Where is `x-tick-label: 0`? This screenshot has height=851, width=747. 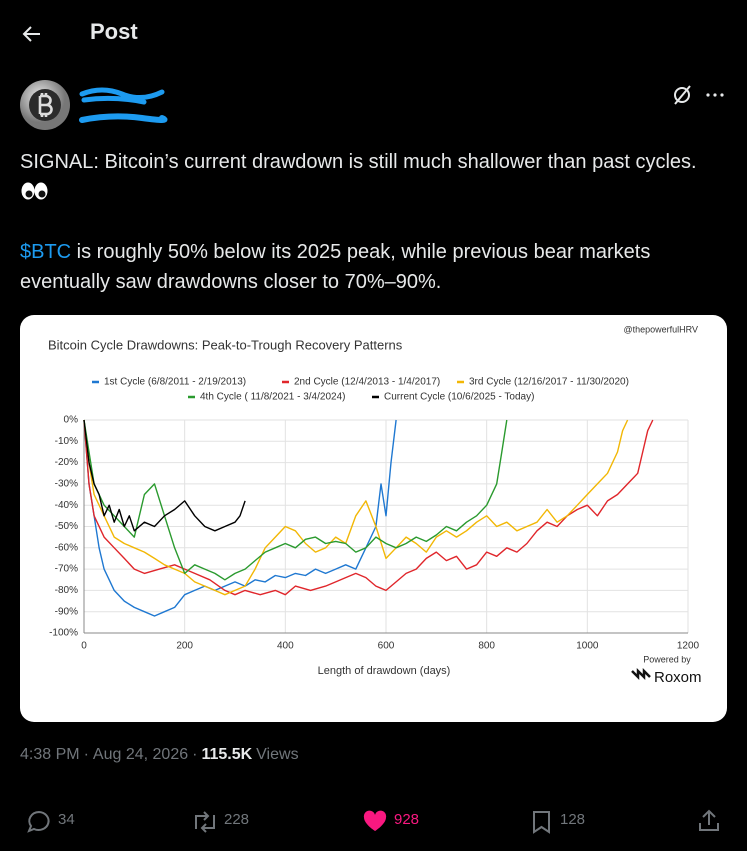
x-tick-label: 0 is located at coordinates (84, 646).